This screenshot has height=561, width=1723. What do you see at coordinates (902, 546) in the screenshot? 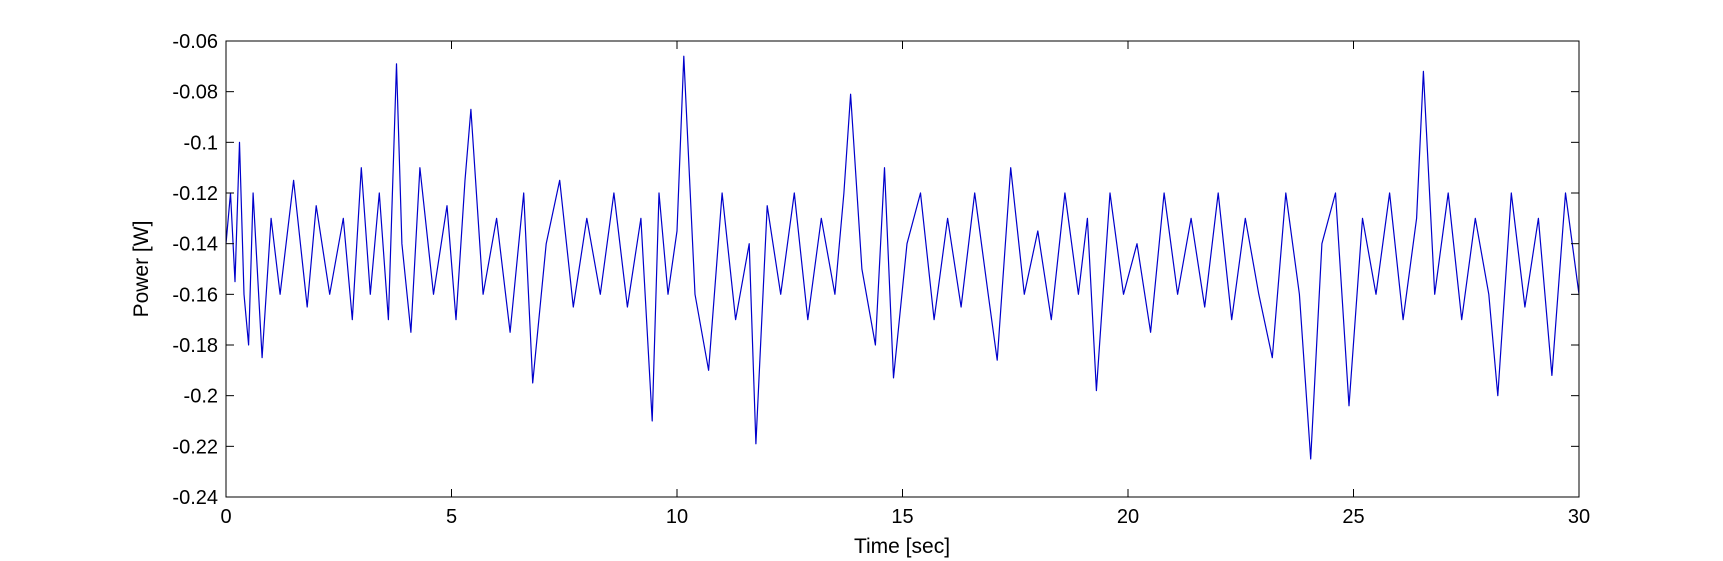
I see `x-axis-label: Time [sec]` at bounding box center [902, 546].